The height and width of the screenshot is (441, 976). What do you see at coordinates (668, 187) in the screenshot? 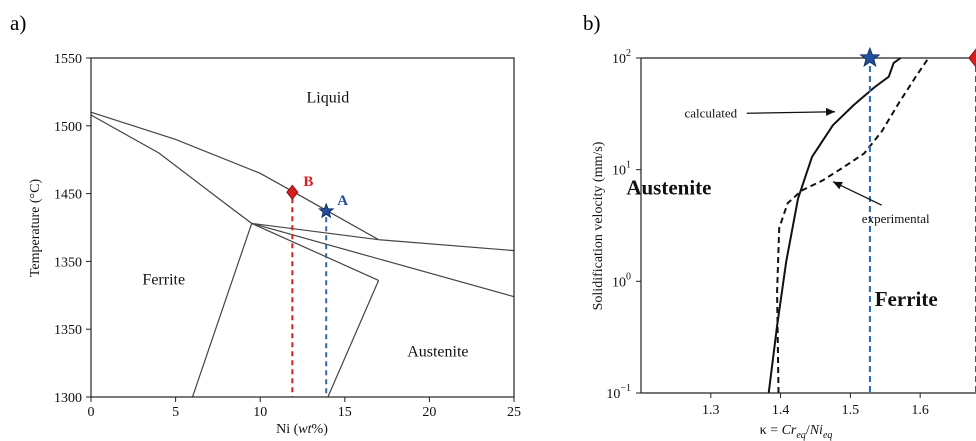
I see `b-region-austenite: Austenite` at bounding box center [668, 187].